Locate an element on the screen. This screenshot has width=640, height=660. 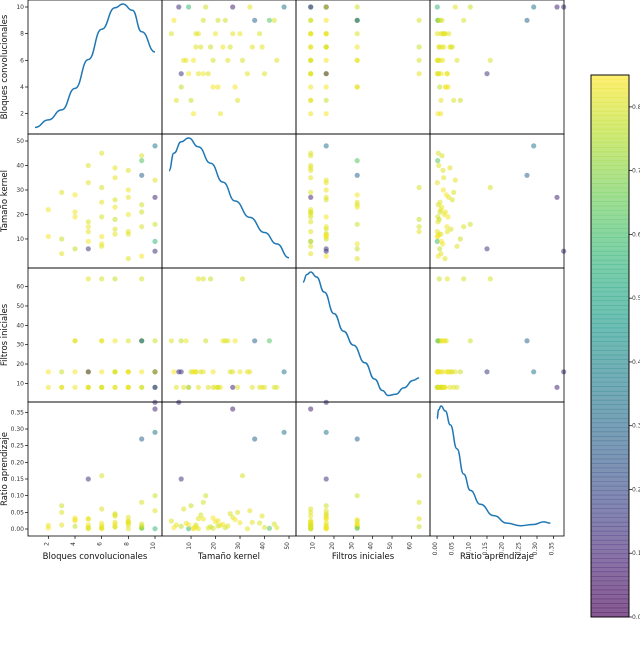
y-tick-label: 20 is located at coordinates (20, 214).